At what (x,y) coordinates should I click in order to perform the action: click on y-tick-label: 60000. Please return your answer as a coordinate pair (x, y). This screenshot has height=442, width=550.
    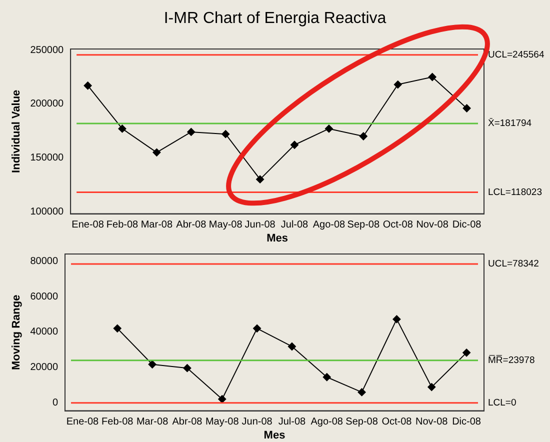
    Looking at the image, I should click on (44, 296).